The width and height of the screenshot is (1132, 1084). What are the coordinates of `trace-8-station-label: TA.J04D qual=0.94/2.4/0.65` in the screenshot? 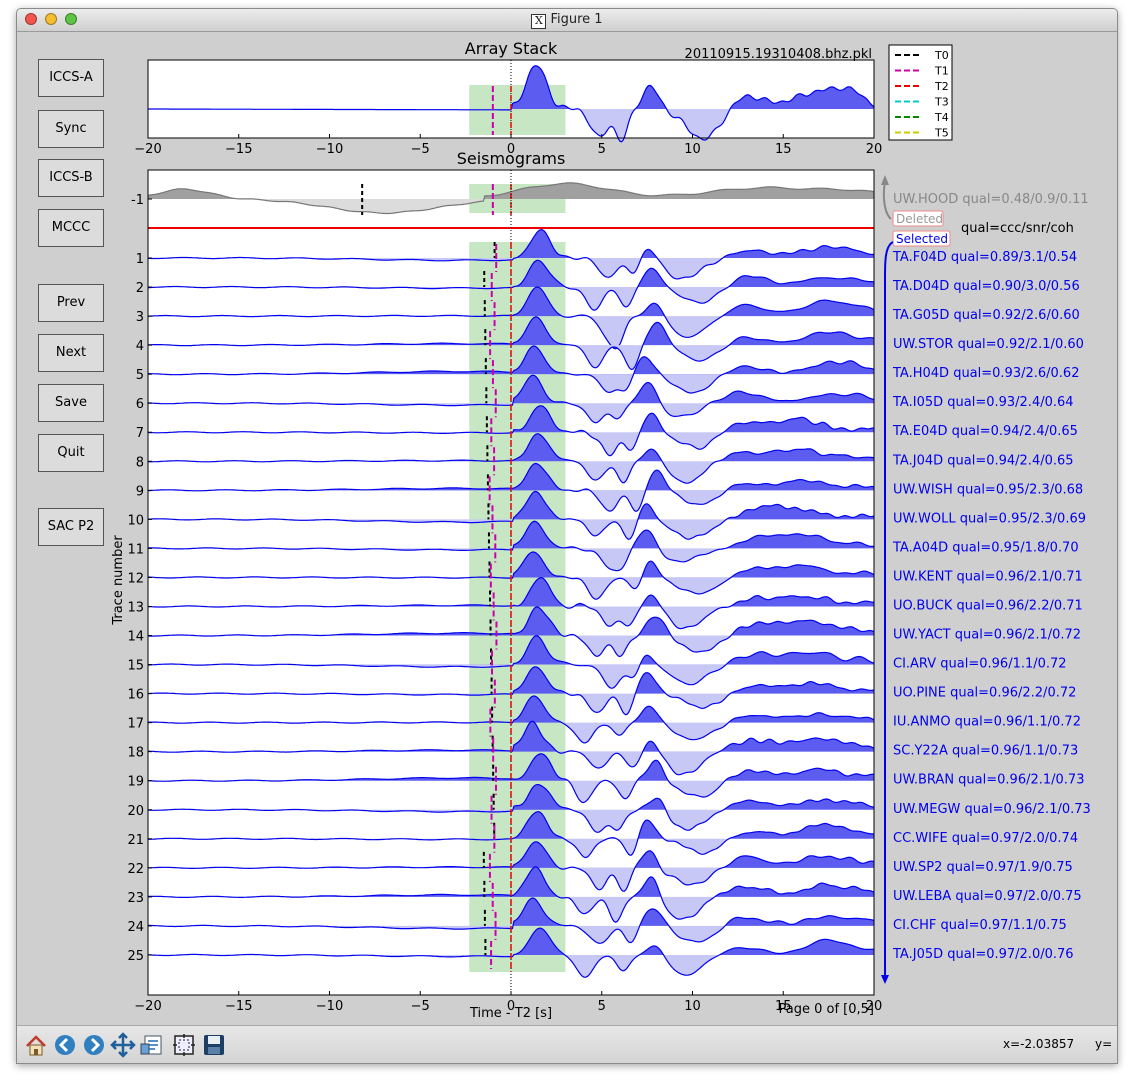 It's located at (983, 460).